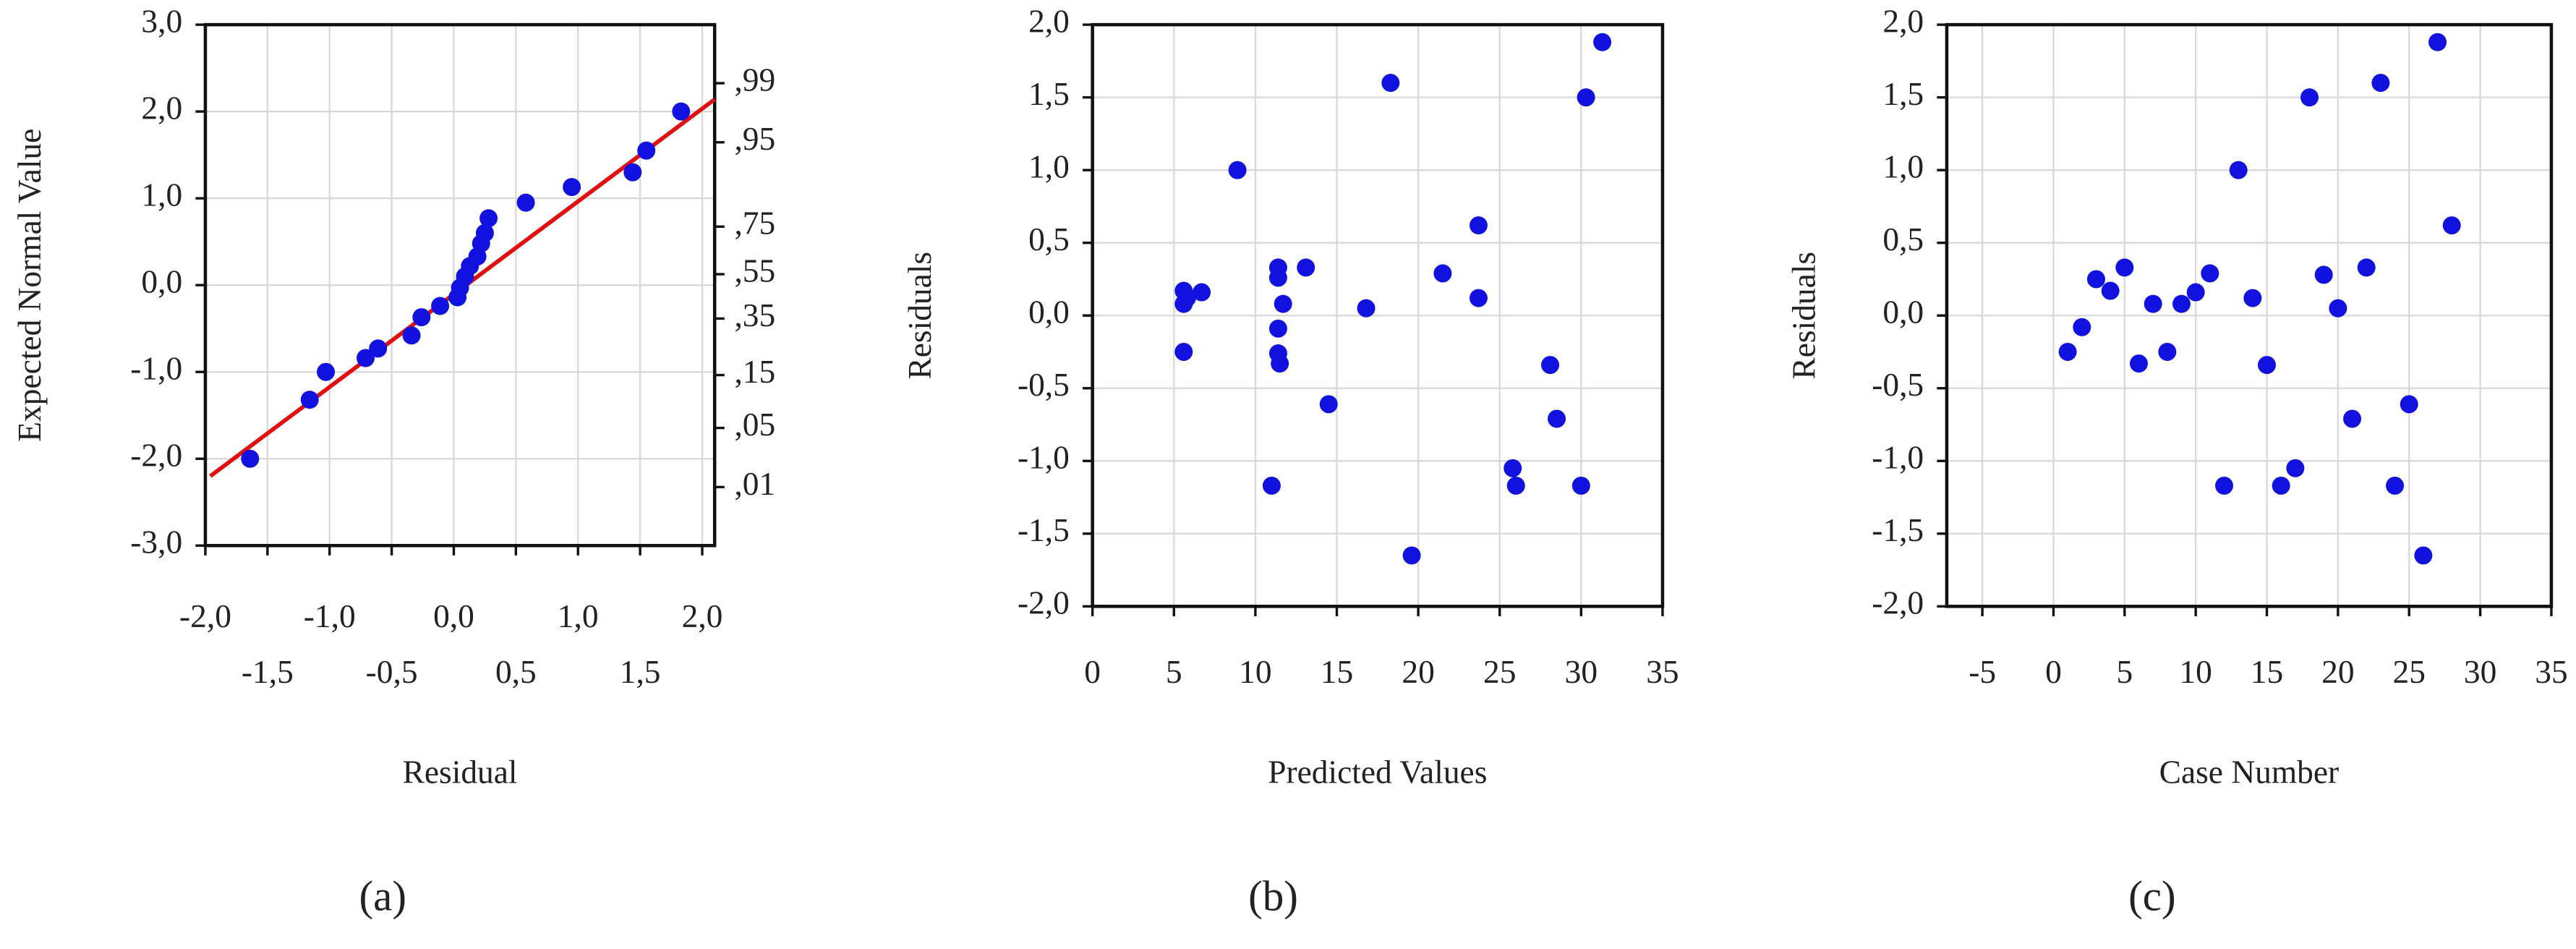  What do you see at coordinates (156, 542) in the screenshot?
I see `y-tick-label: -3,0` at bounding box center [156, 542].